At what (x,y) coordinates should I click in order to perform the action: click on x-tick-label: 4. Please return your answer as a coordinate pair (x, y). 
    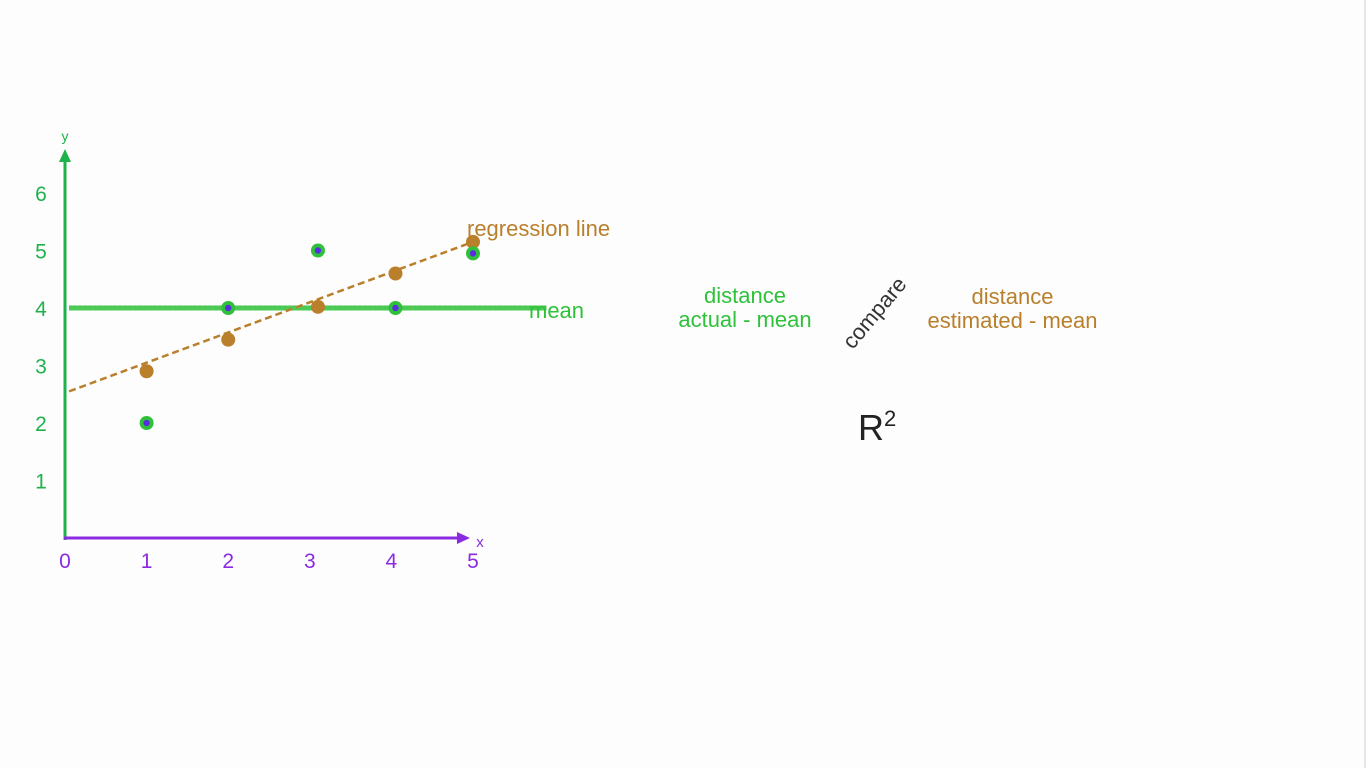
    Looking at the image, I should click on (392, 561).